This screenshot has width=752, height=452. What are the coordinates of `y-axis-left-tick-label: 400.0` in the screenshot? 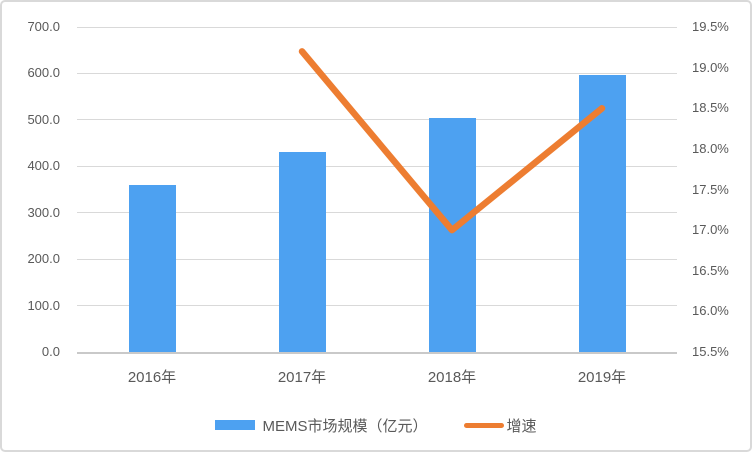 It's located at (43, 166).